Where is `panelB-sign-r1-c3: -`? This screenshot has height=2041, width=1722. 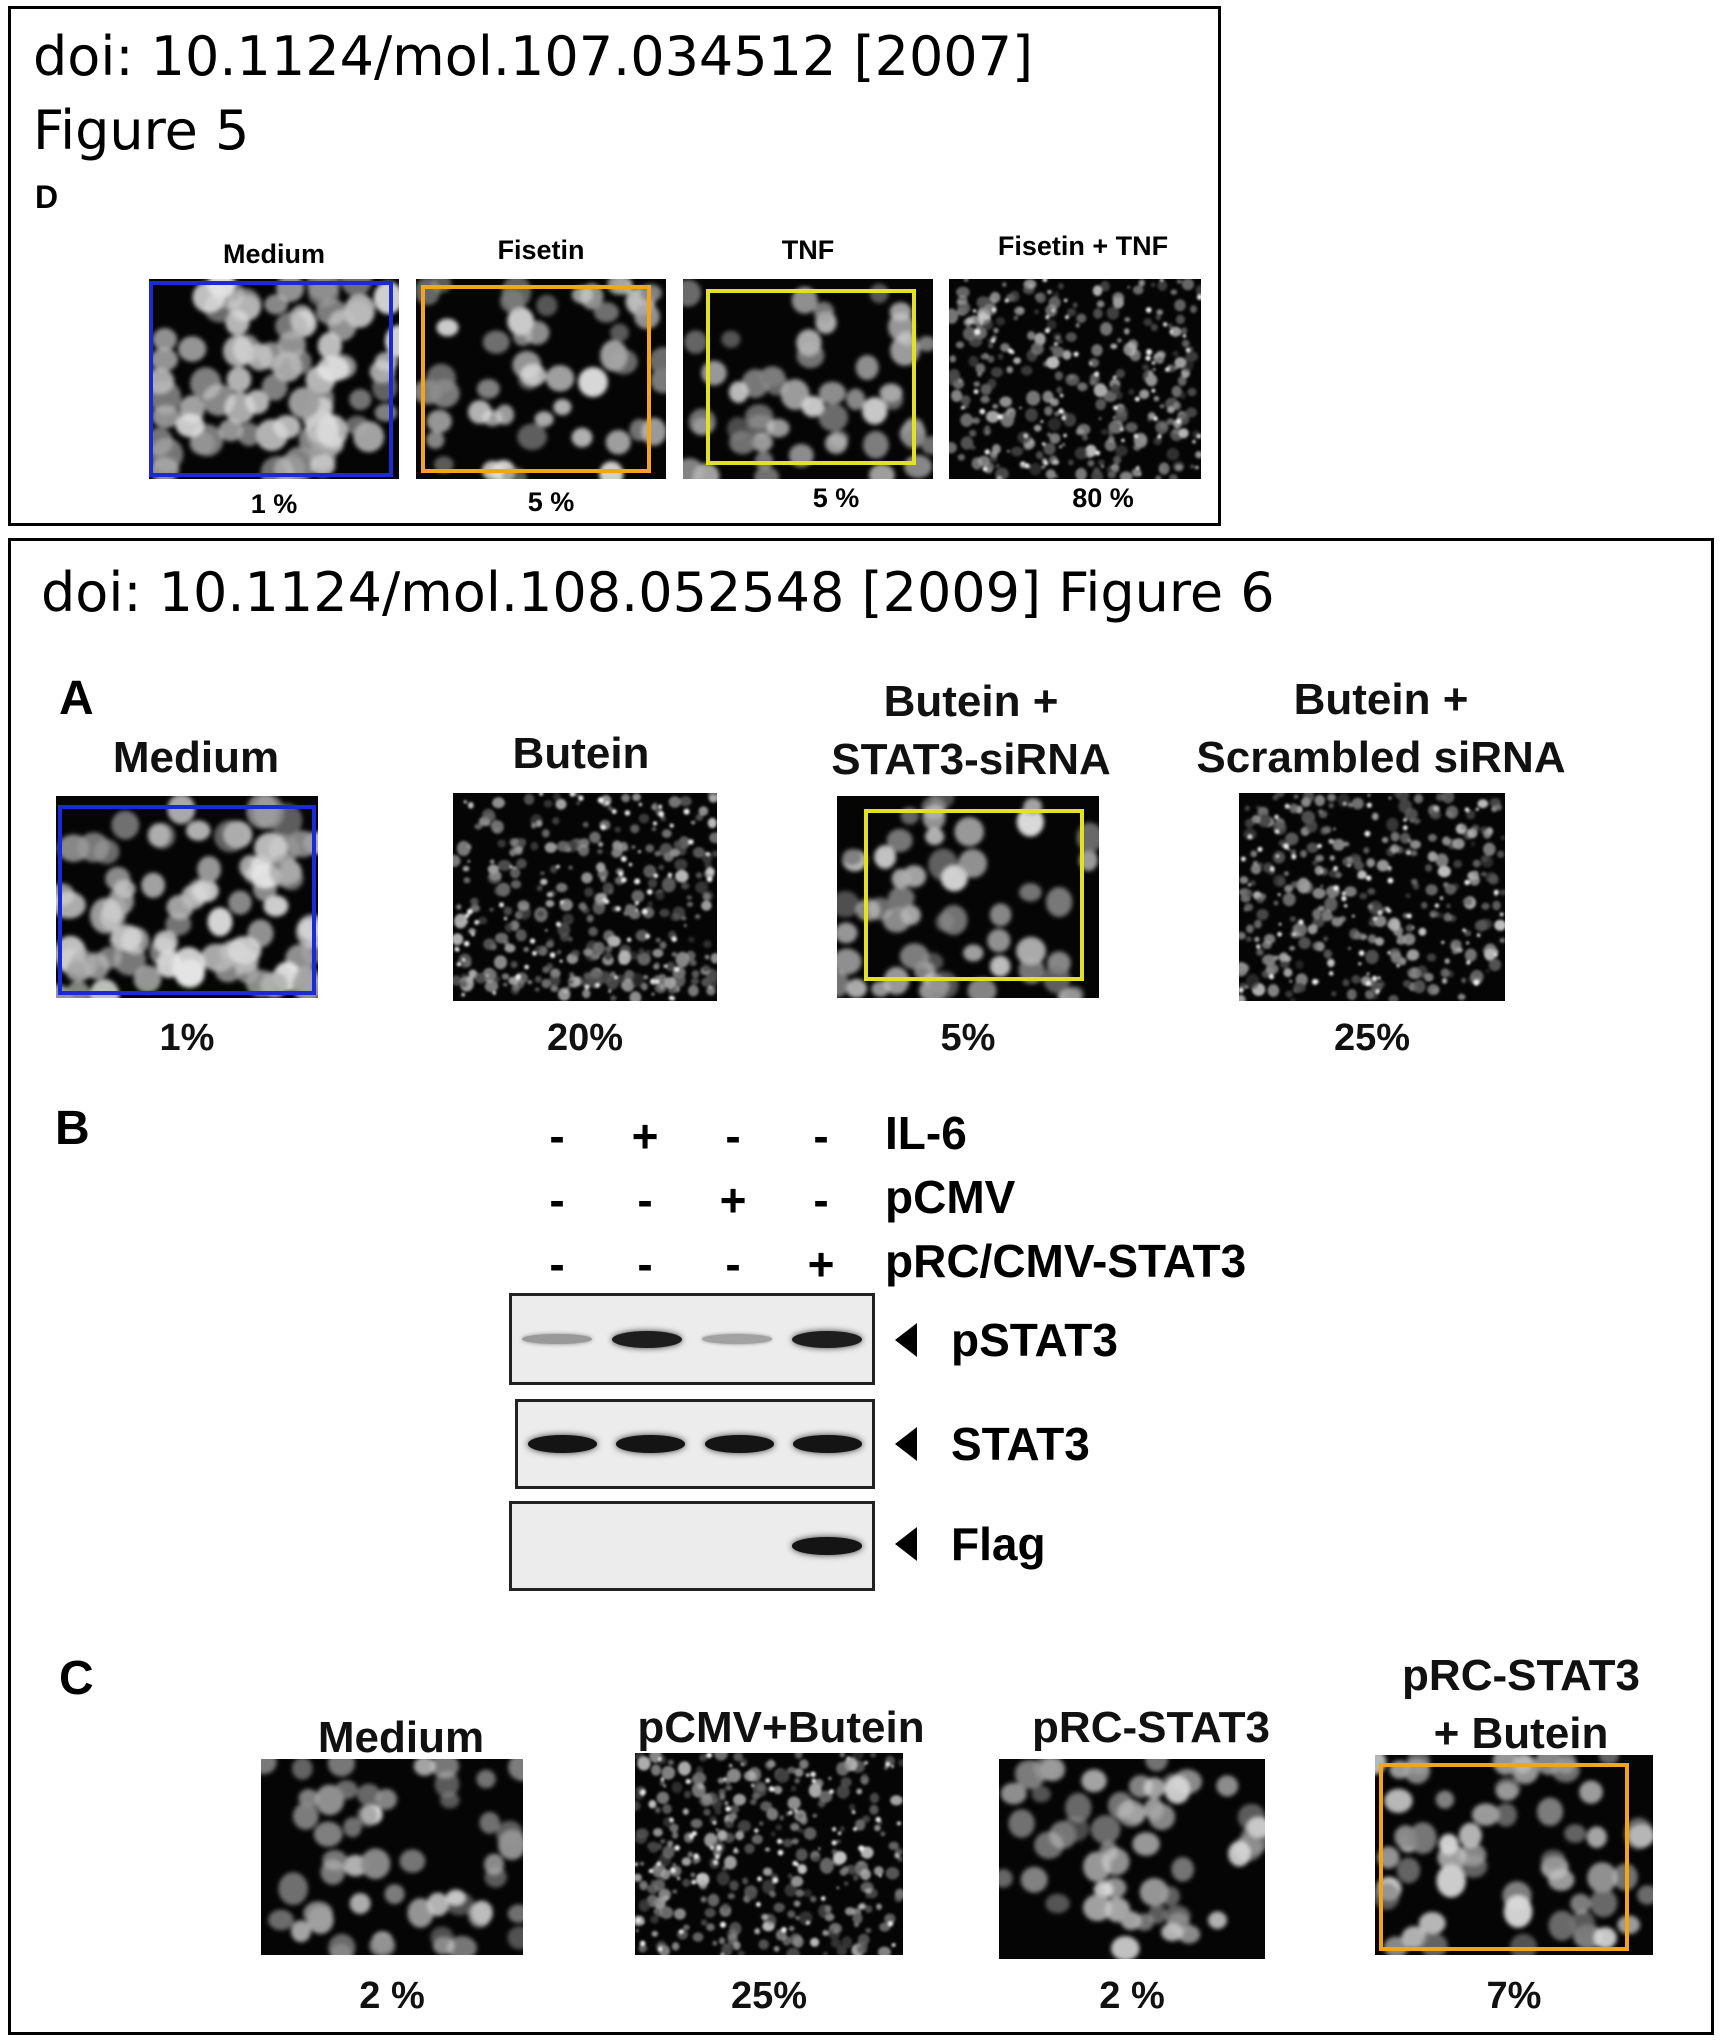
panelB-sign-r1-c3: - is located at coordinates (821, 1200).